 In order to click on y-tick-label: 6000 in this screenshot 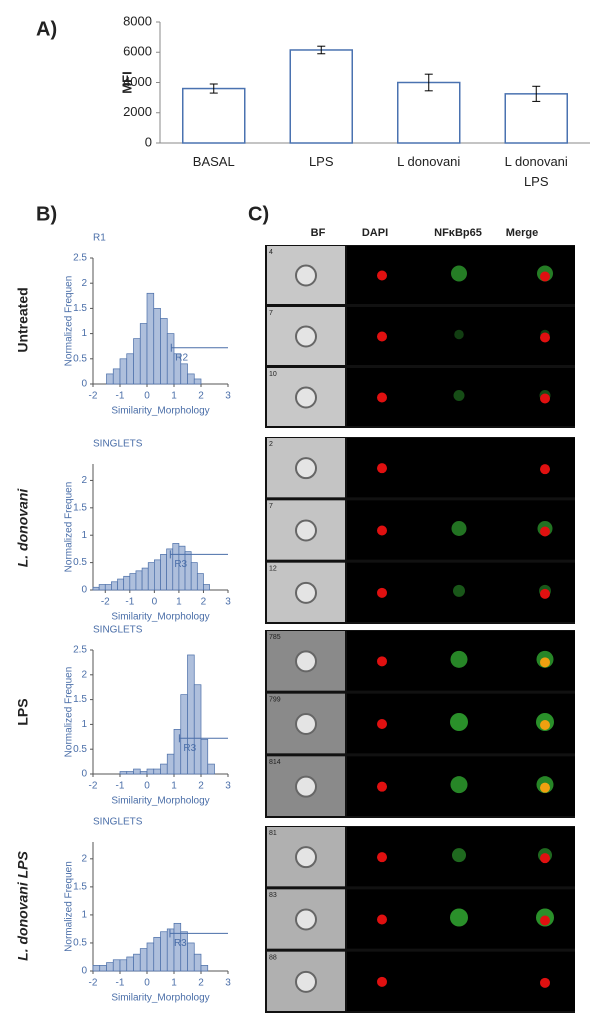, I will do `click(137, 51)`.